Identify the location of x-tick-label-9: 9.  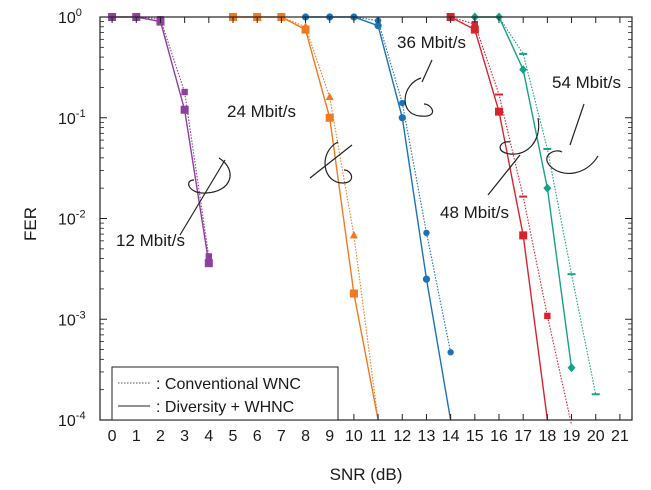
(329, 436).